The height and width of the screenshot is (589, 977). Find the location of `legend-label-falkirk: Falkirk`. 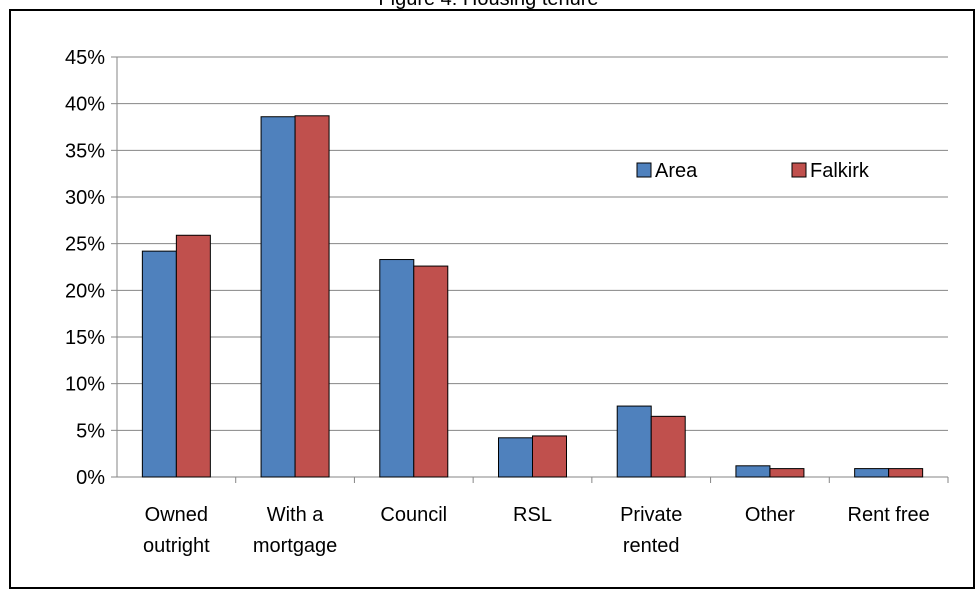

legend-label-falkirk: Falkirk is located at coordinates (840, 171).